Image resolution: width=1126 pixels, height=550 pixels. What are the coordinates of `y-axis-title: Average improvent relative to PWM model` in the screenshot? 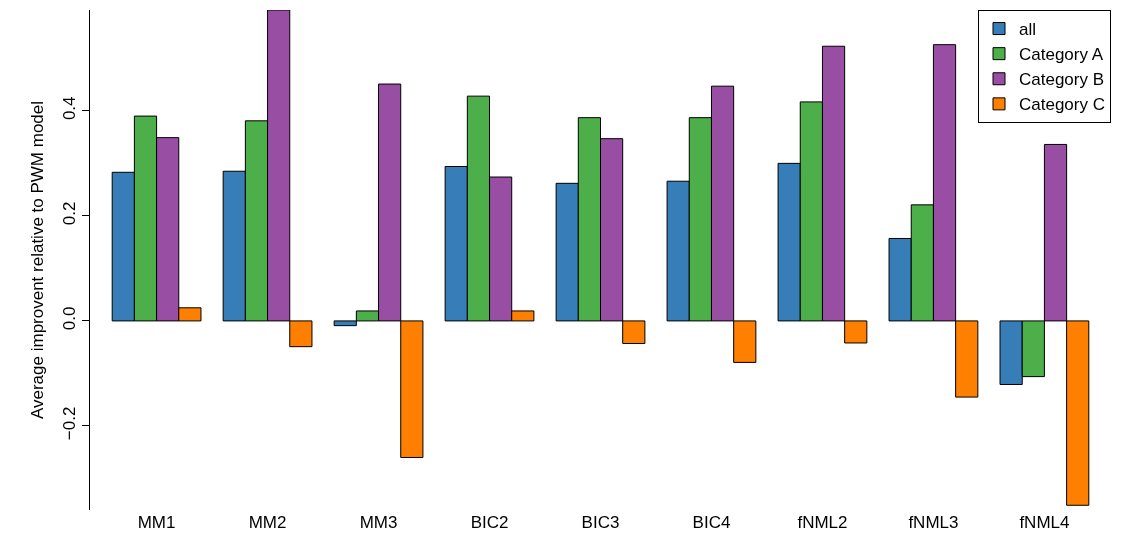 It's located at (37, 260).